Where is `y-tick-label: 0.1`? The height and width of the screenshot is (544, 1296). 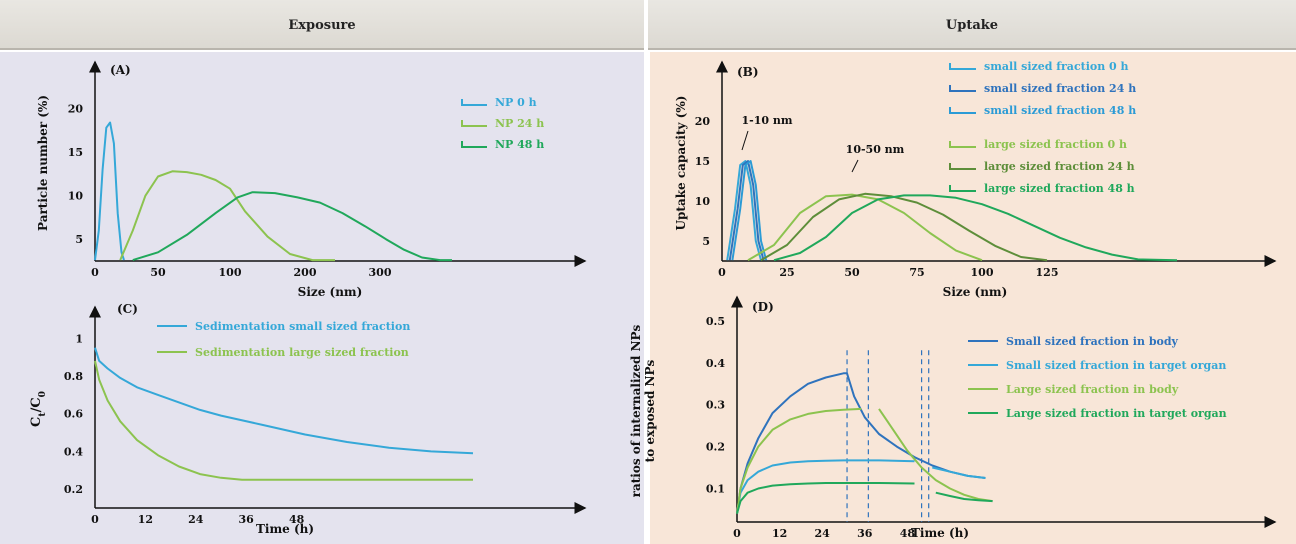 y-tick-label: 0.1 is located at coordinates (715, 488).